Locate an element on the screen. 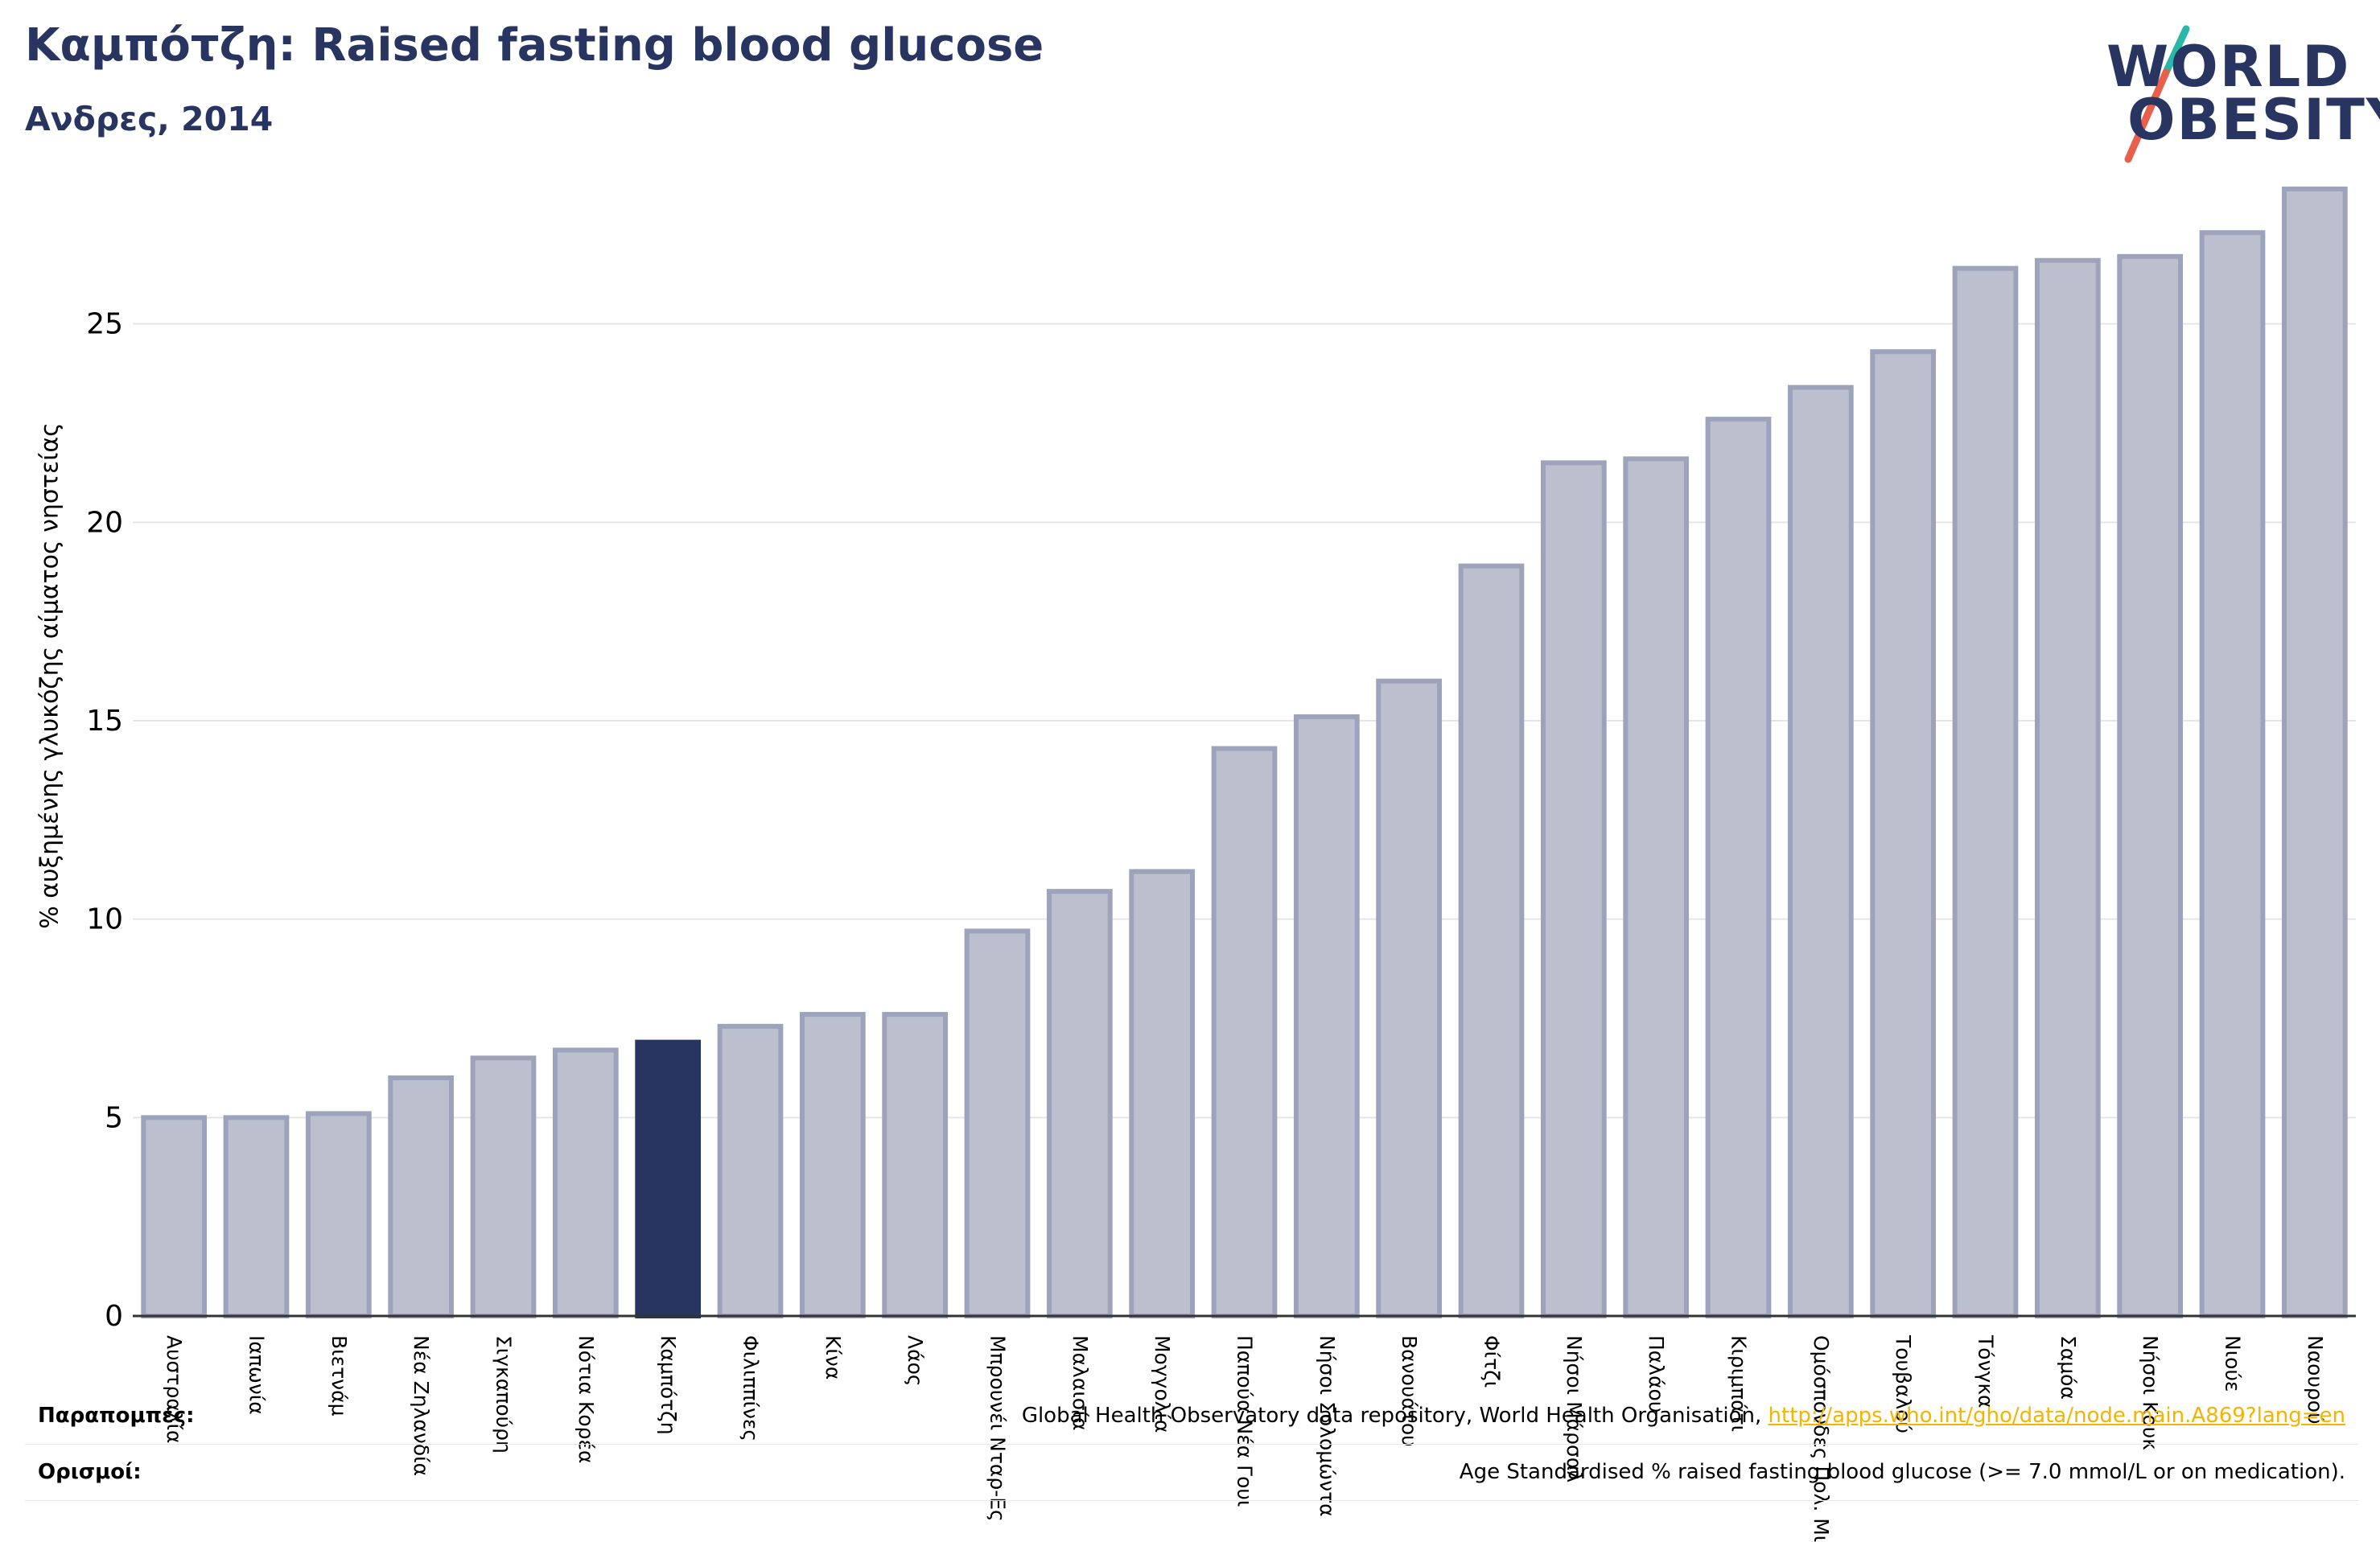  logo-word-obesity: OBESITY is located at coordinates (2253, 120).